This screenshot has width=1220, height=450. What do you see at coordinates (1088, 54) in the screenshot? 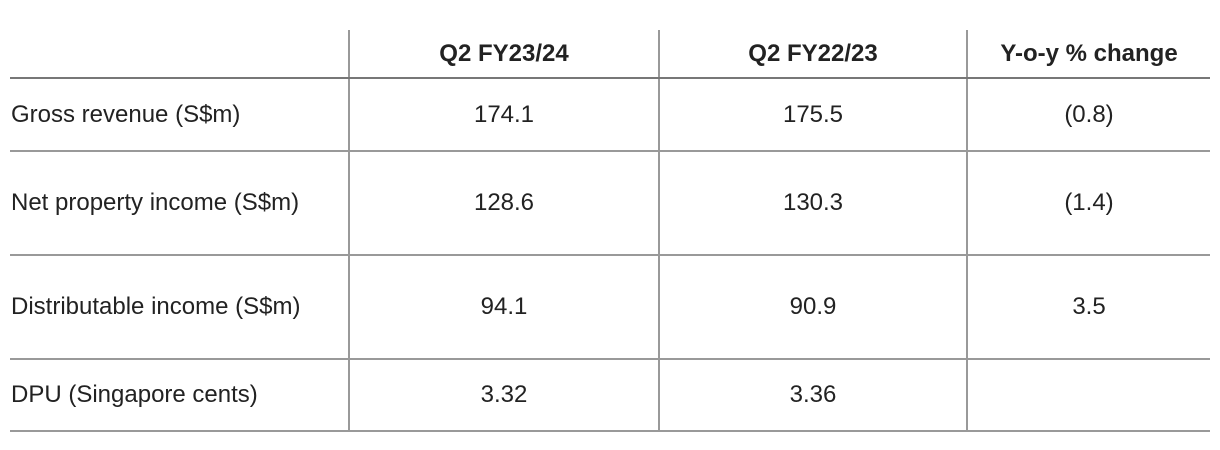
I see `header-cell: Y-o-y % change` at bounding box center [1088, 54].